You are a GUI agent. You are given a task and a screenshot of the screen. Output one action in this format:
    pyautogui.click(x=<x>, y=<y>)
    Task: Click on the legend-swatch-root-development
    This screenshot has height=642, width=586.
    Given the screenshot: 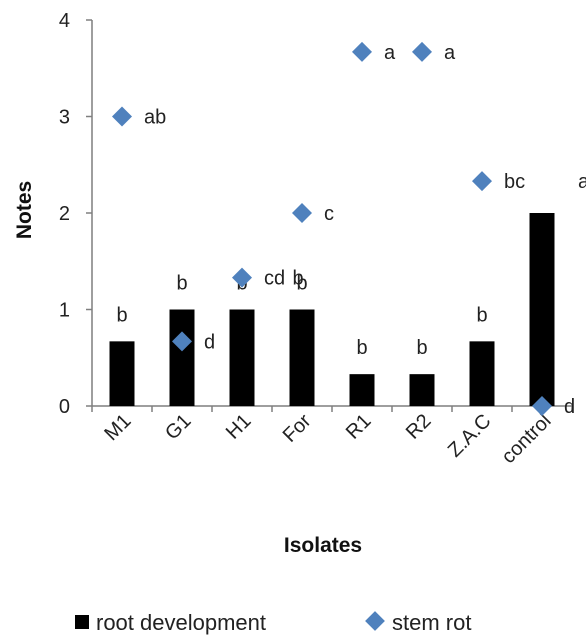 What is the action you would take?
    pyautogui.click(x=82, y=622)
    